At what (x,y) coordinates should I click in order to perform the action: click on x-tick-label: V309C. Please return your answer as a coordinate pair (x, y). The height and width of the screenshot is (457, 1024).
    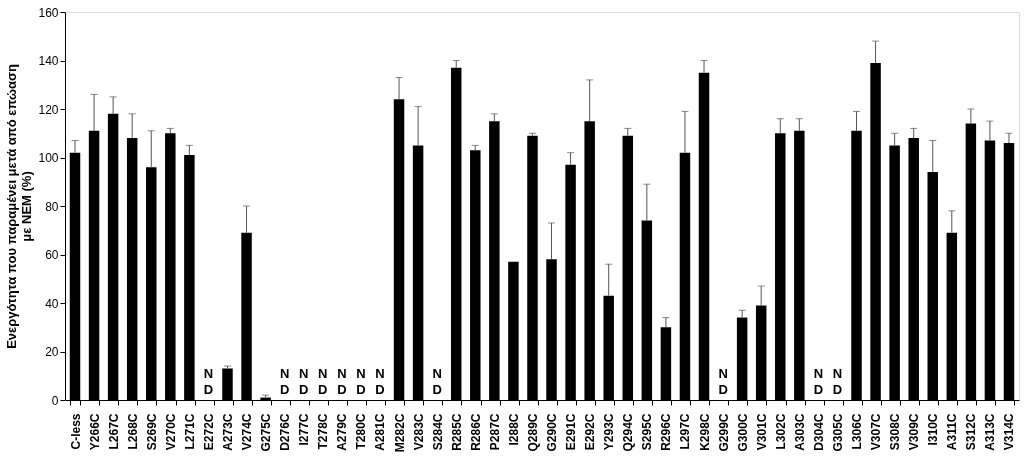
    Looking at the image, I should click on (914, 432).